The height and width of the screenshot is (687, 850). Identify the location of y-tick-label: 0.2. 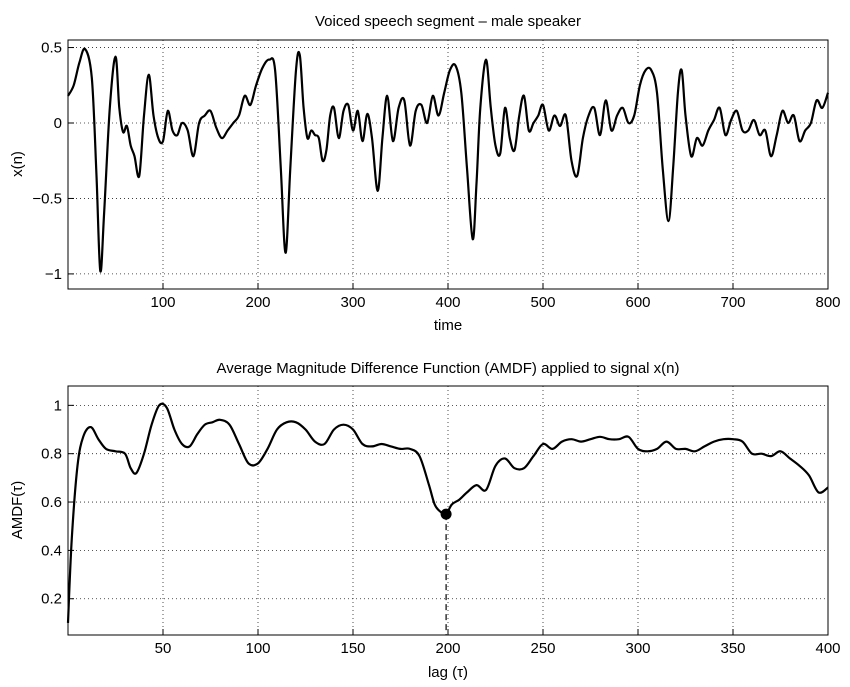
(51, 599).